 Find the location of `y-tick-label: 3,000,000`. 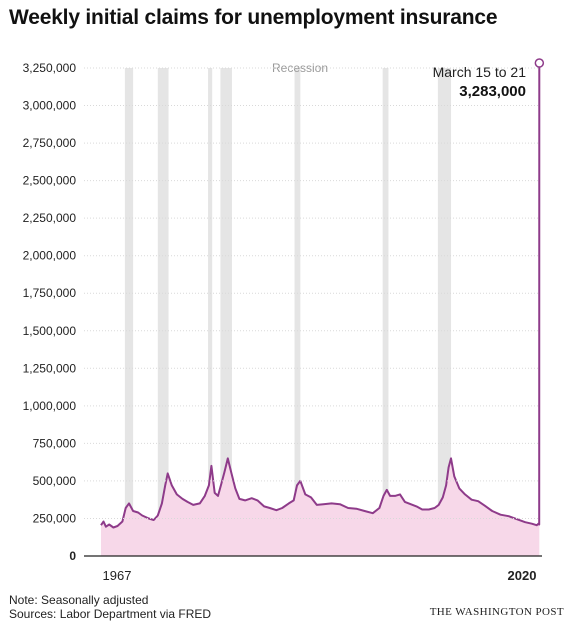

y-tick-label: 3,000,000 is located at coordinates (50, 106).